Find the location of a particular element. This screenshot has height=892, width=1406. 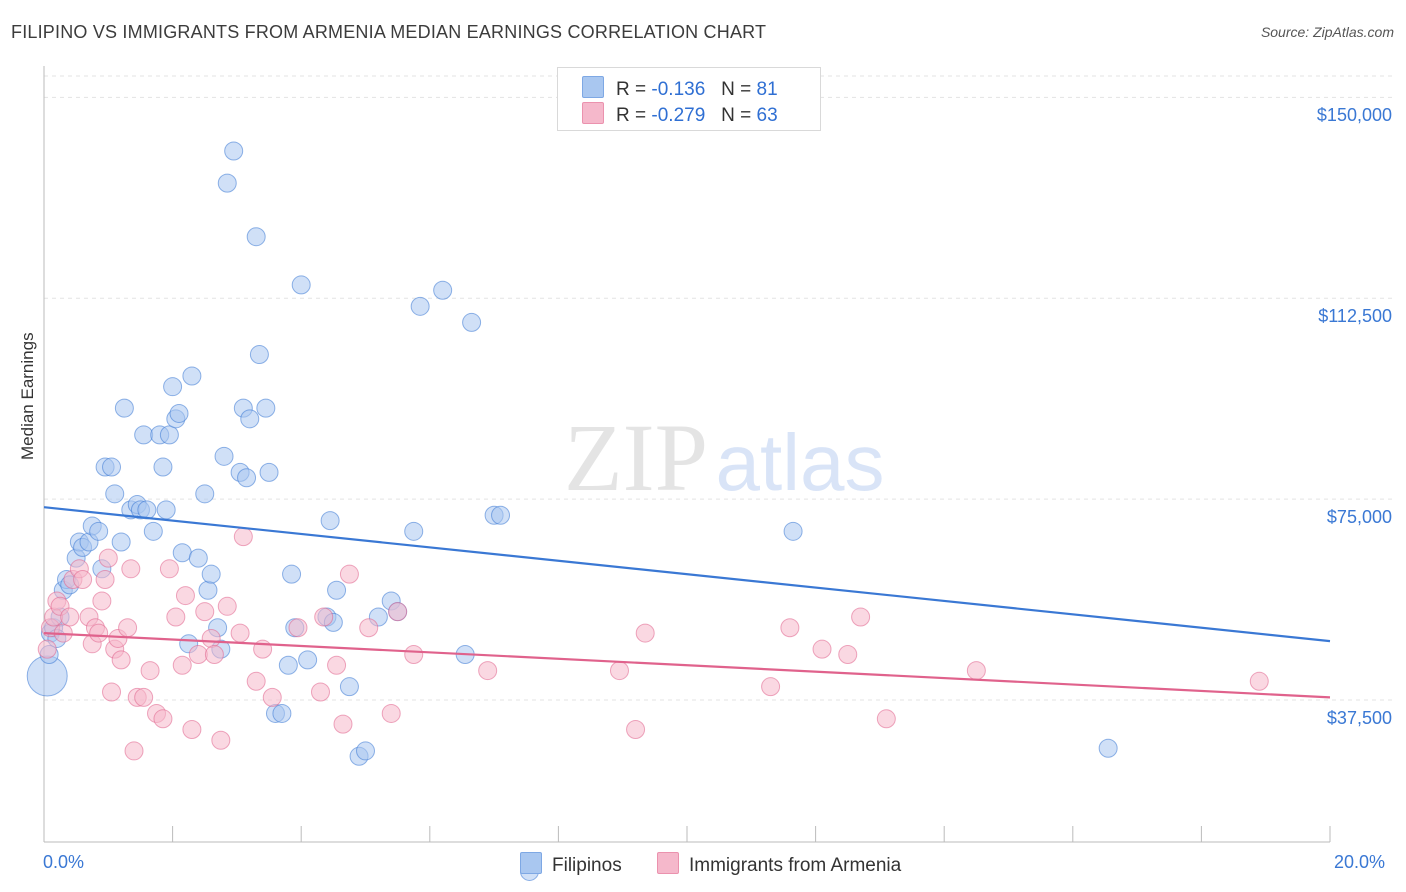

bottom-legend-armenia: Immigrants from Armenia is located at coordinates (779, 864).